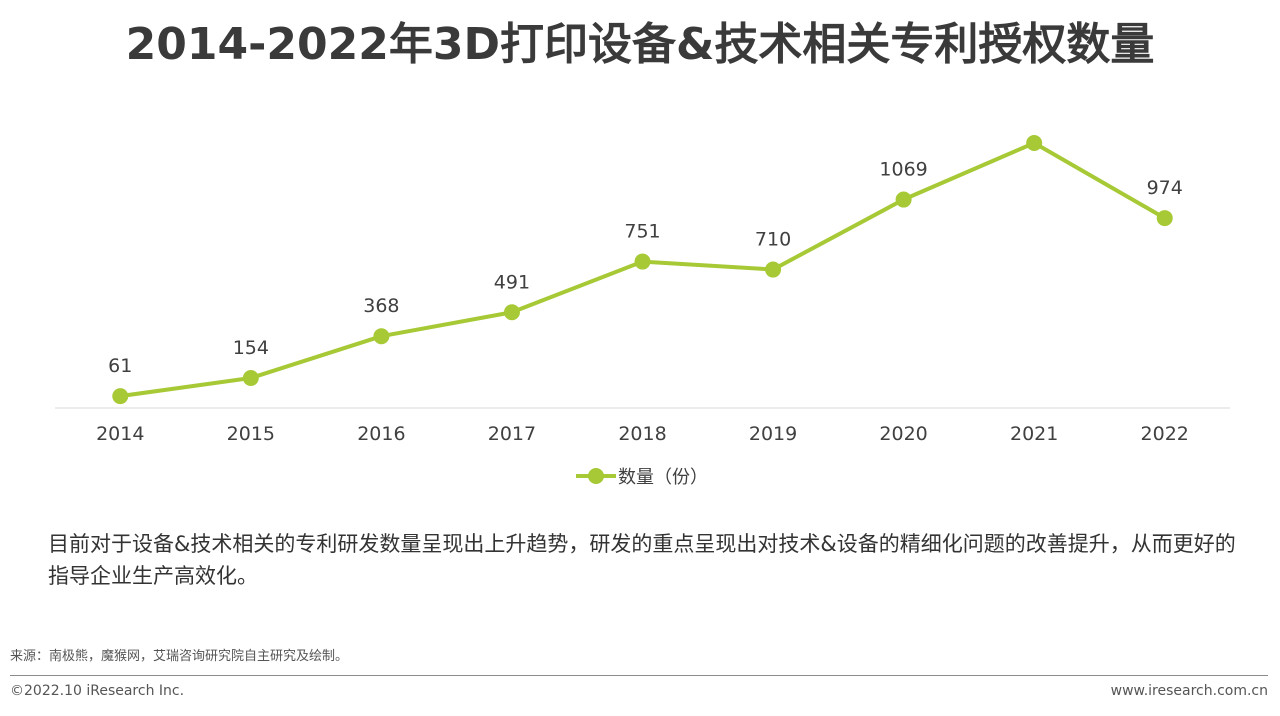 This screenshot has width=1280, height=716. Describe the element at coordinates (773, 240) in the screenshot. I see `data-label: 710` at that location.